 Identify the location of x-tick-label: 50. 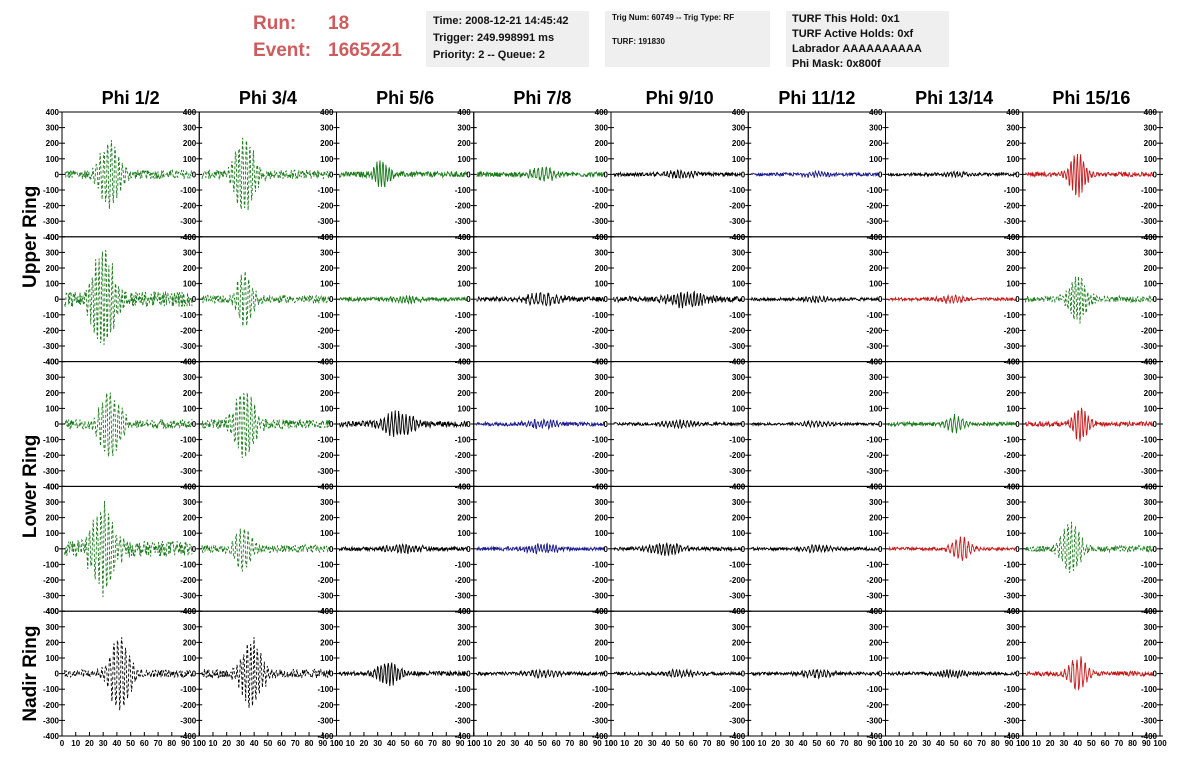
(267, 743).